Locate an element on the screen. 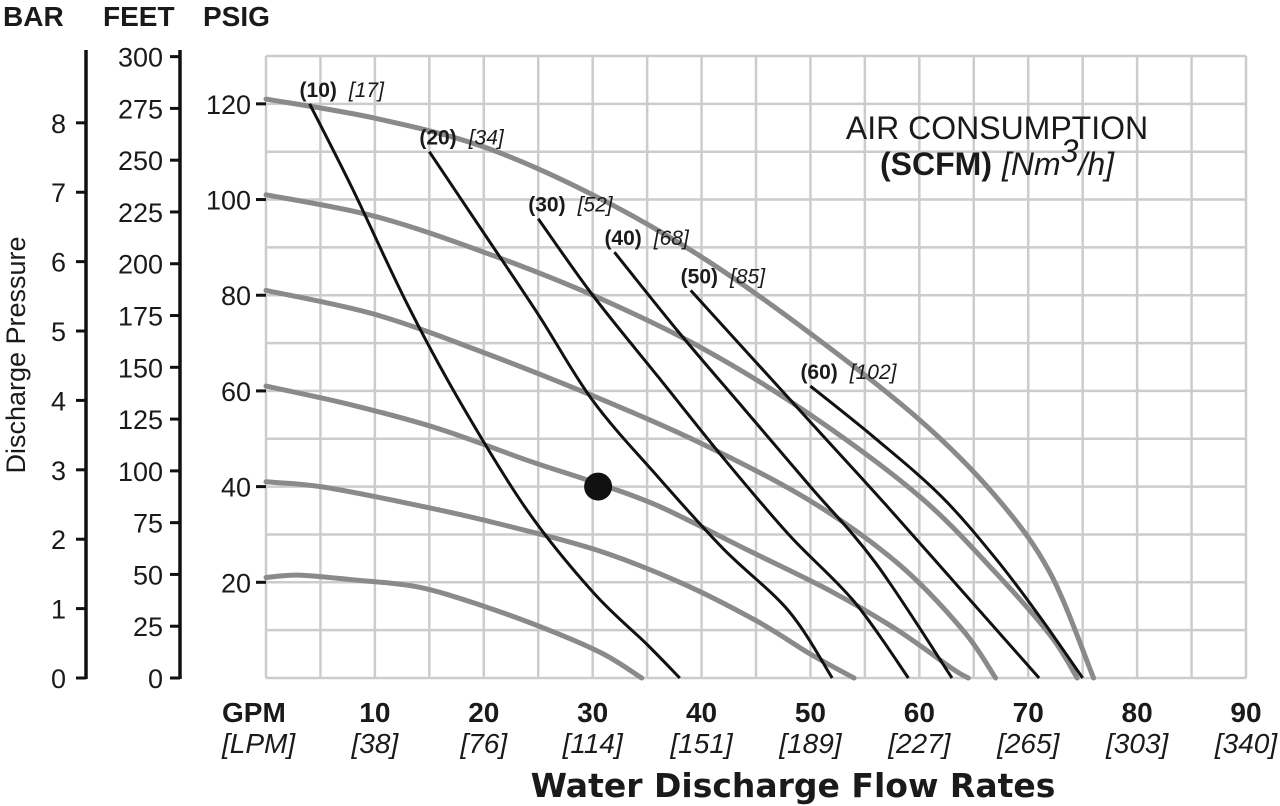 The width and height of the screenshot is (1280, 806). x-unit-gpm: GPM is located at coordinates (254, 712).